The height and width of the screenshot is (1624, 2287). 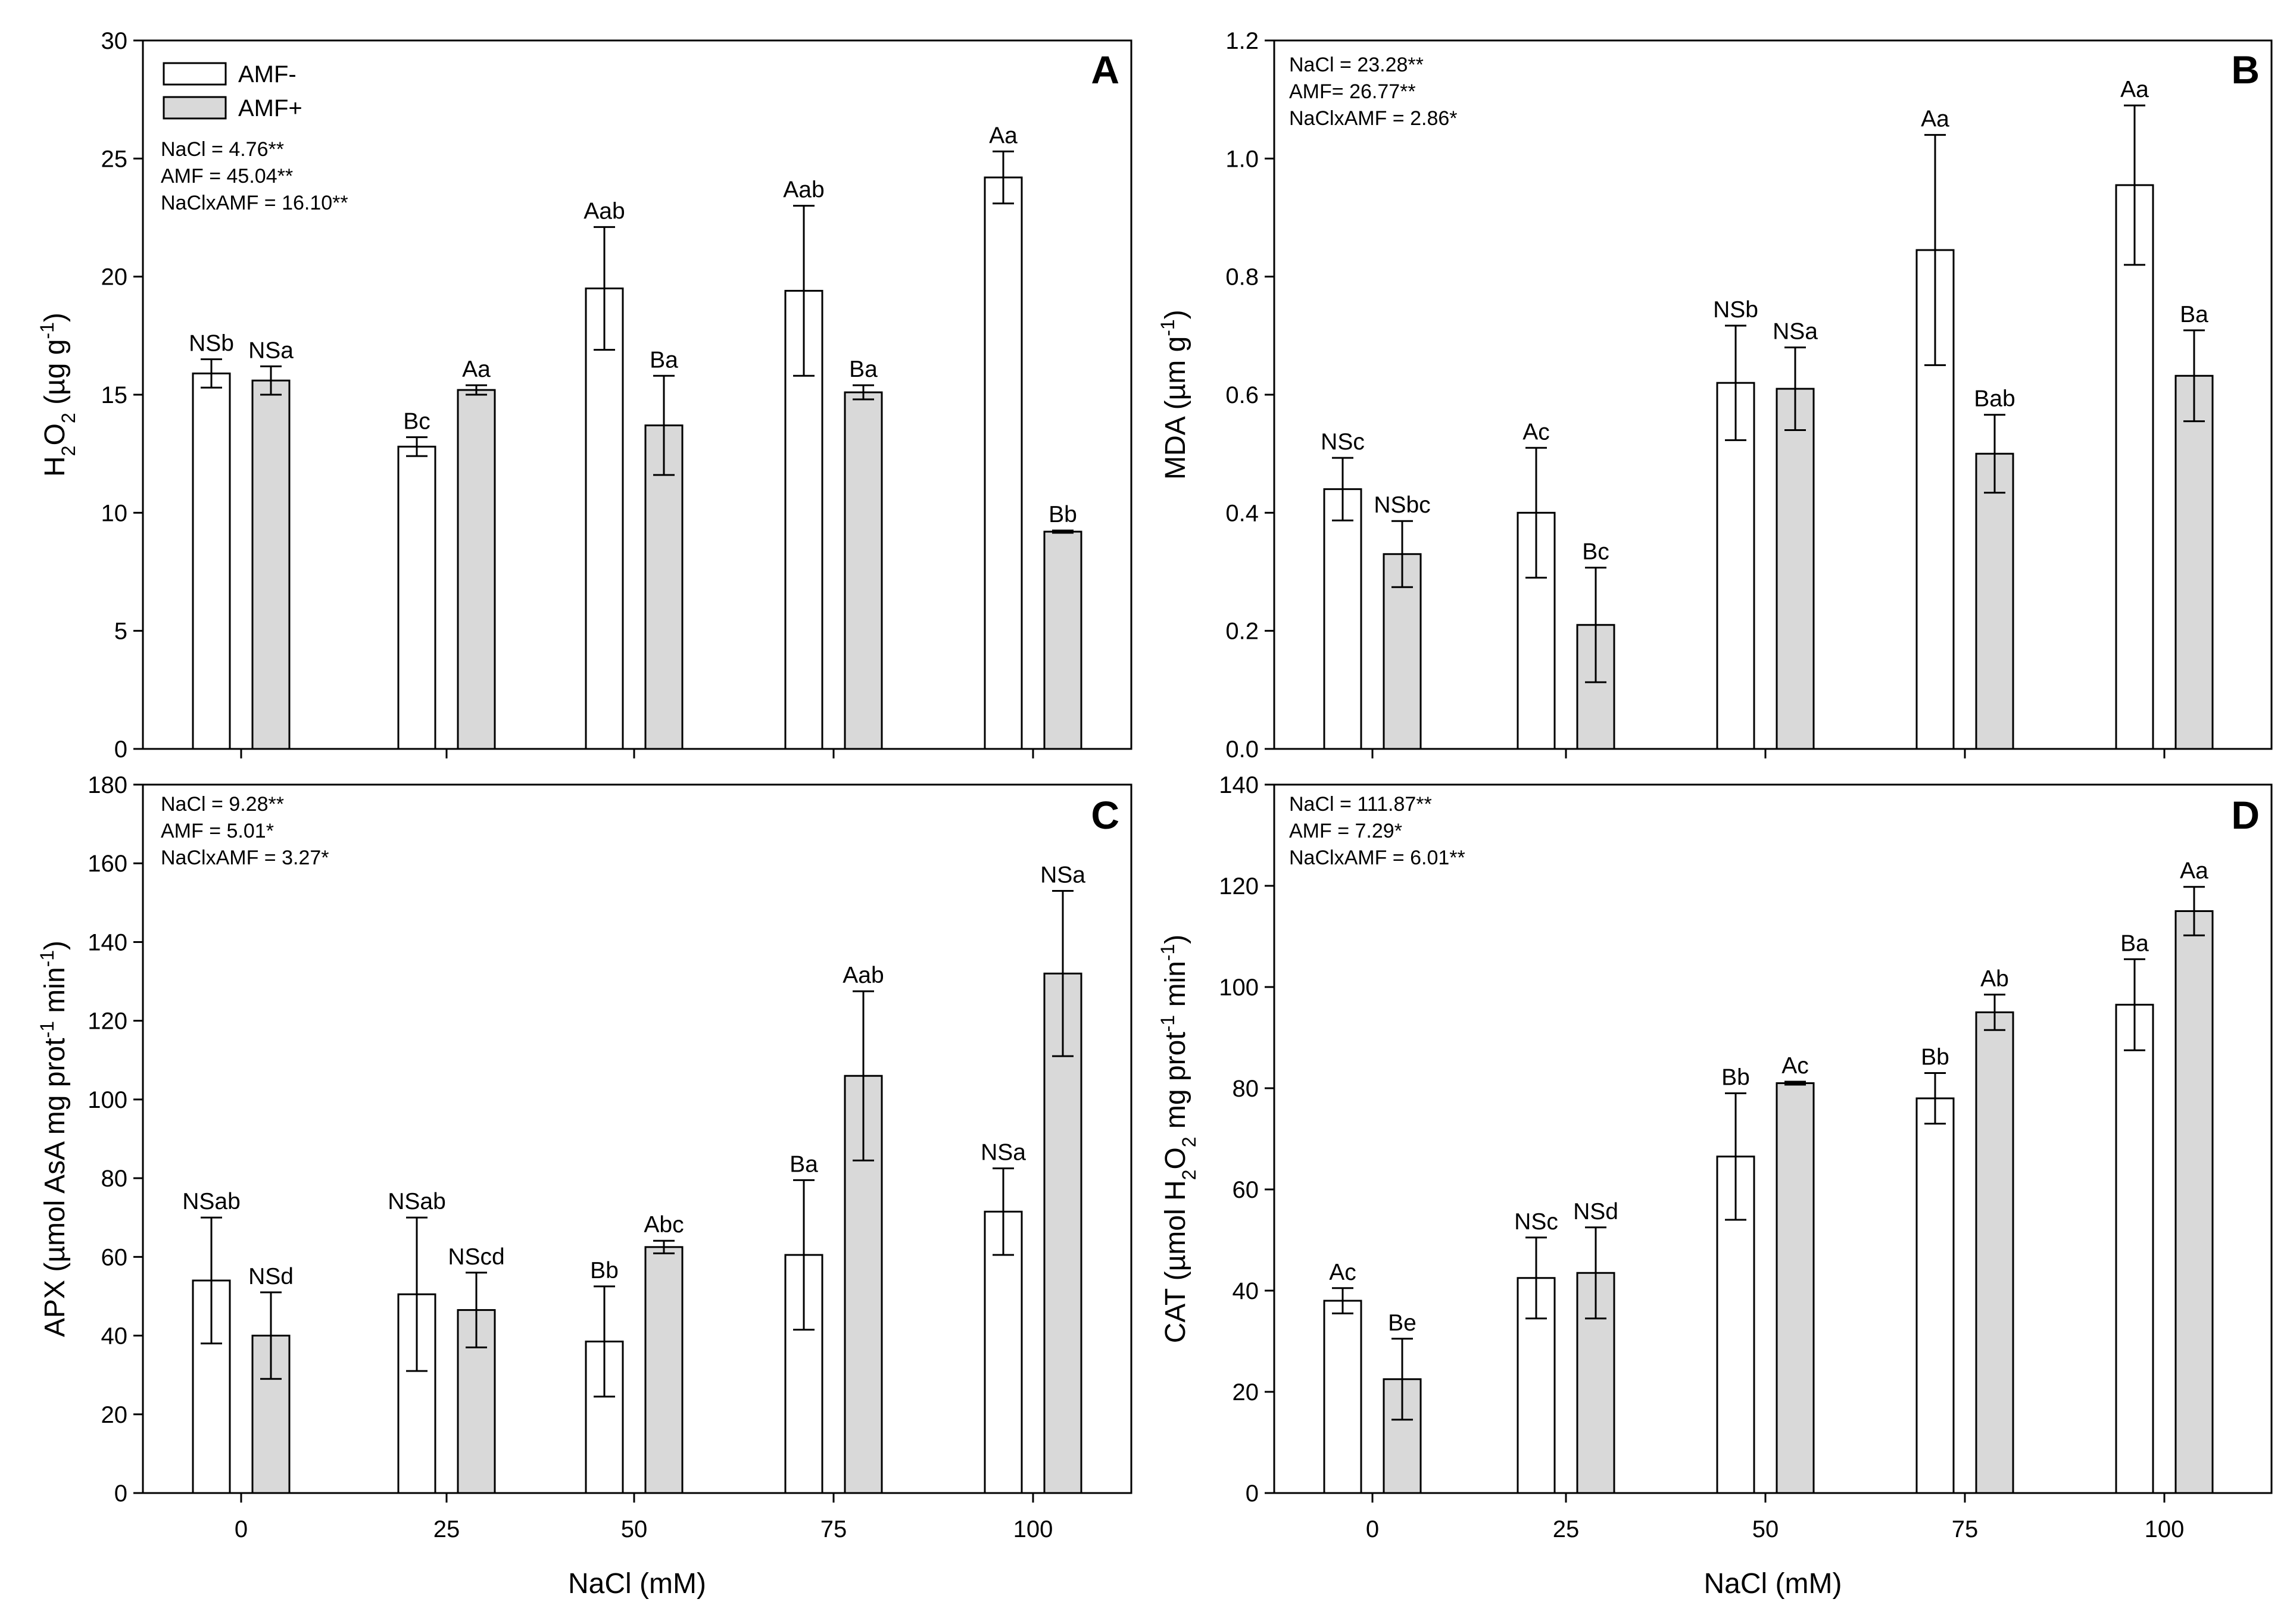 What do you see at coordinates (664, 1225) in the screenshot?
I see `panel-c-bar-letter-label: Abc` at bounding box center [664, 1225].